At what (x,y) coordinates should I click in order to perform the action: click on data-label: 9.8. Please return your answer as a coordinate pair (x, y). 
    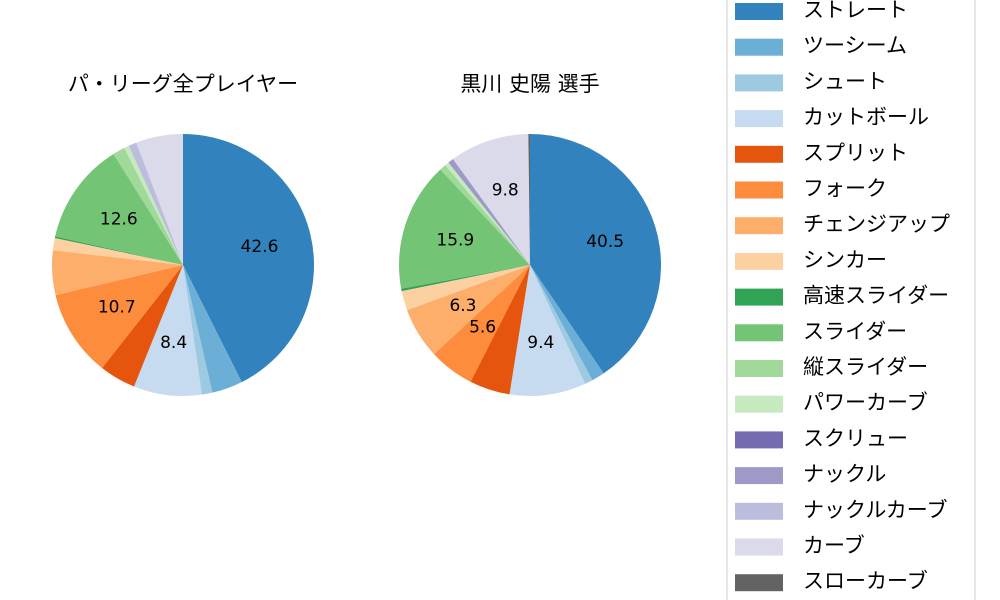
    Looking at the image, I should click on (505, 190).